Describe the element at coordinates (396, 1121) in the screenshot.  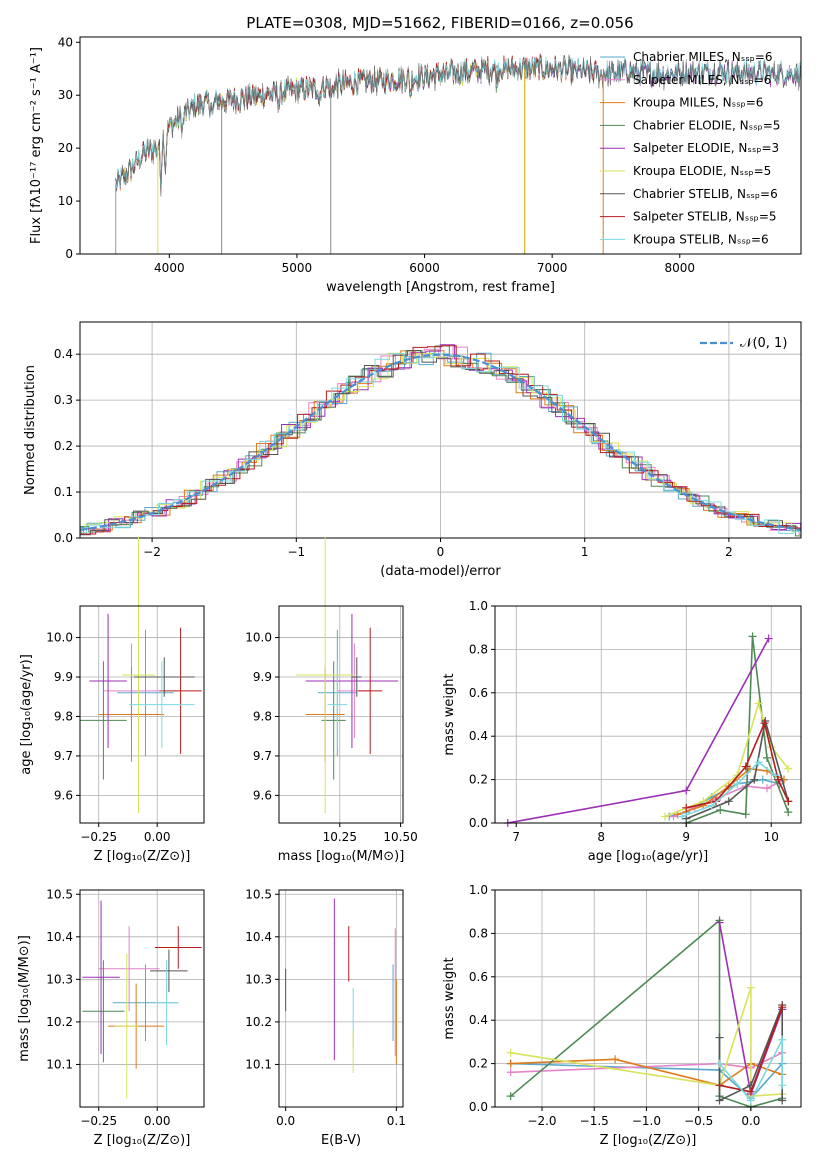
I see `x-tick-label: 0.1` at that location.